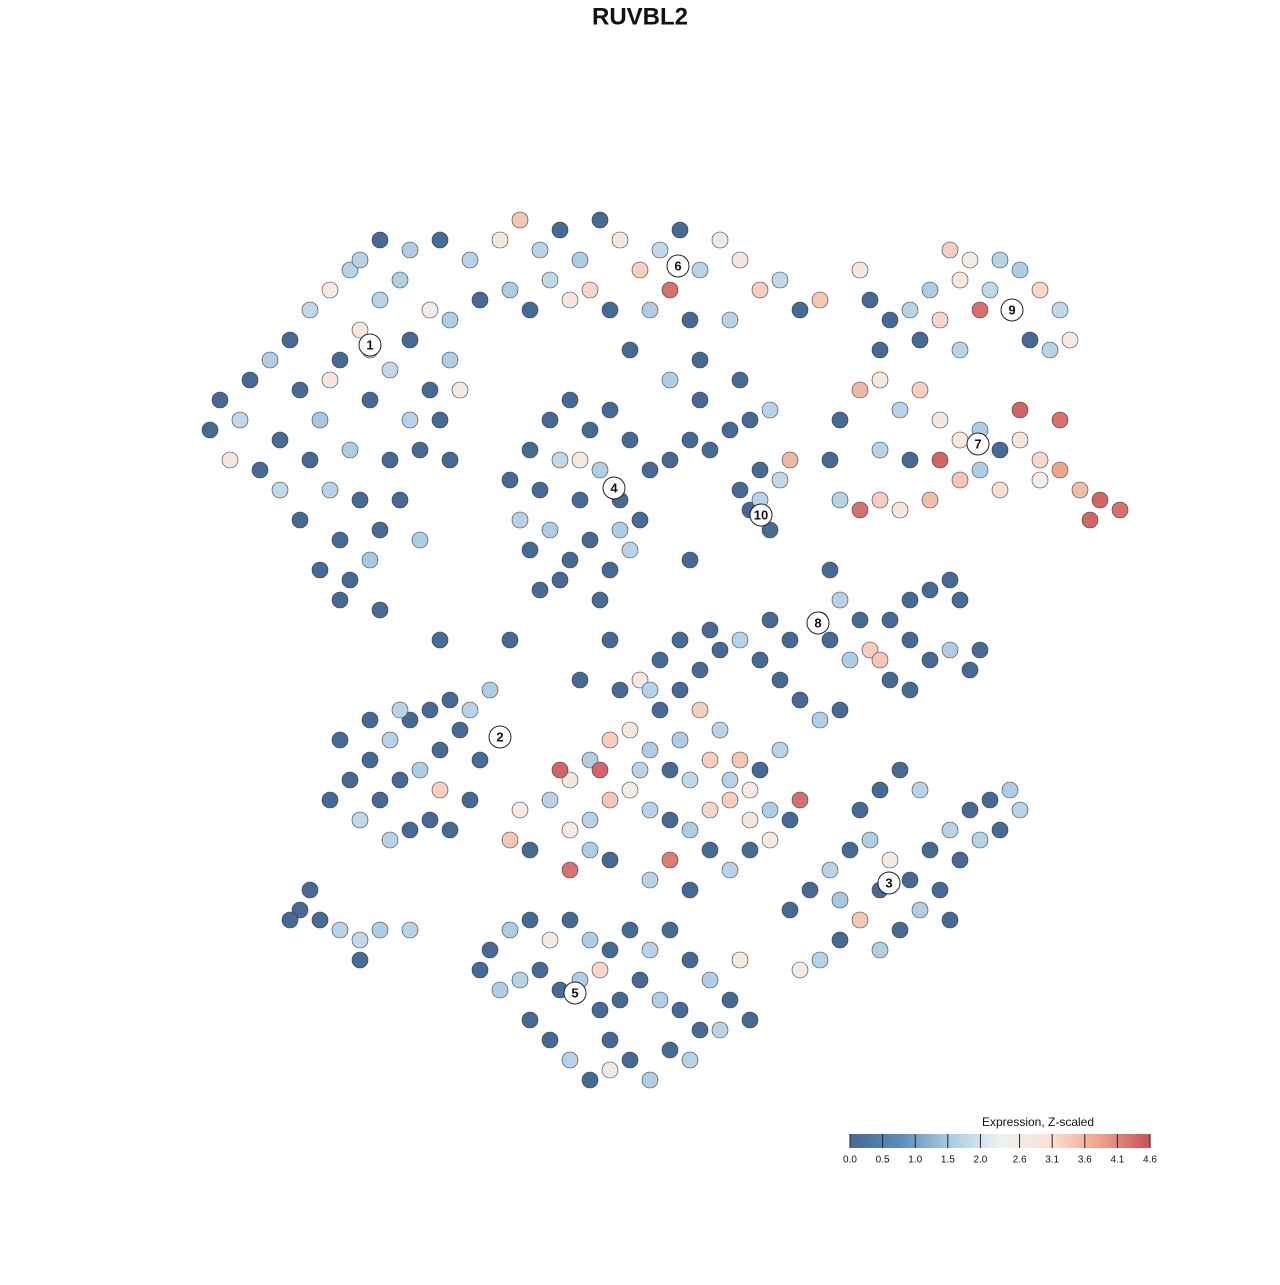 This screenshot has height=1285, width=1280. Describe the element at coordinates (677, 265) in the screenshot. I see `cluster-label: 6` at that location.